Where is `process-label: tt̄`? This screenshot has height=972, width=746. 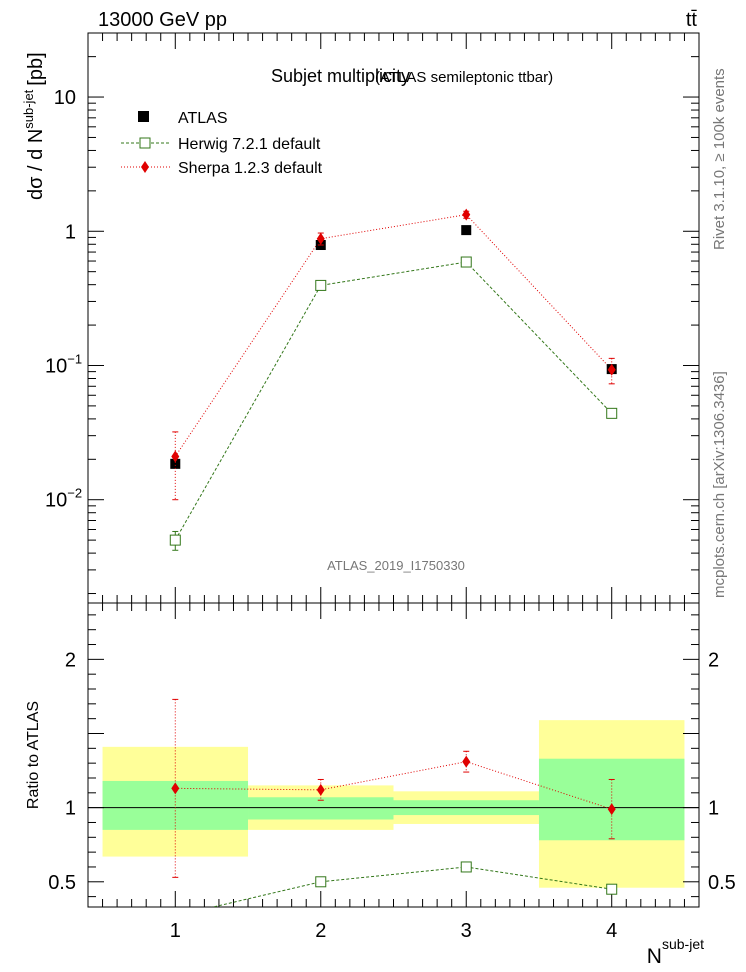
process-label: tt̄ is located at coordinates (692, 20).